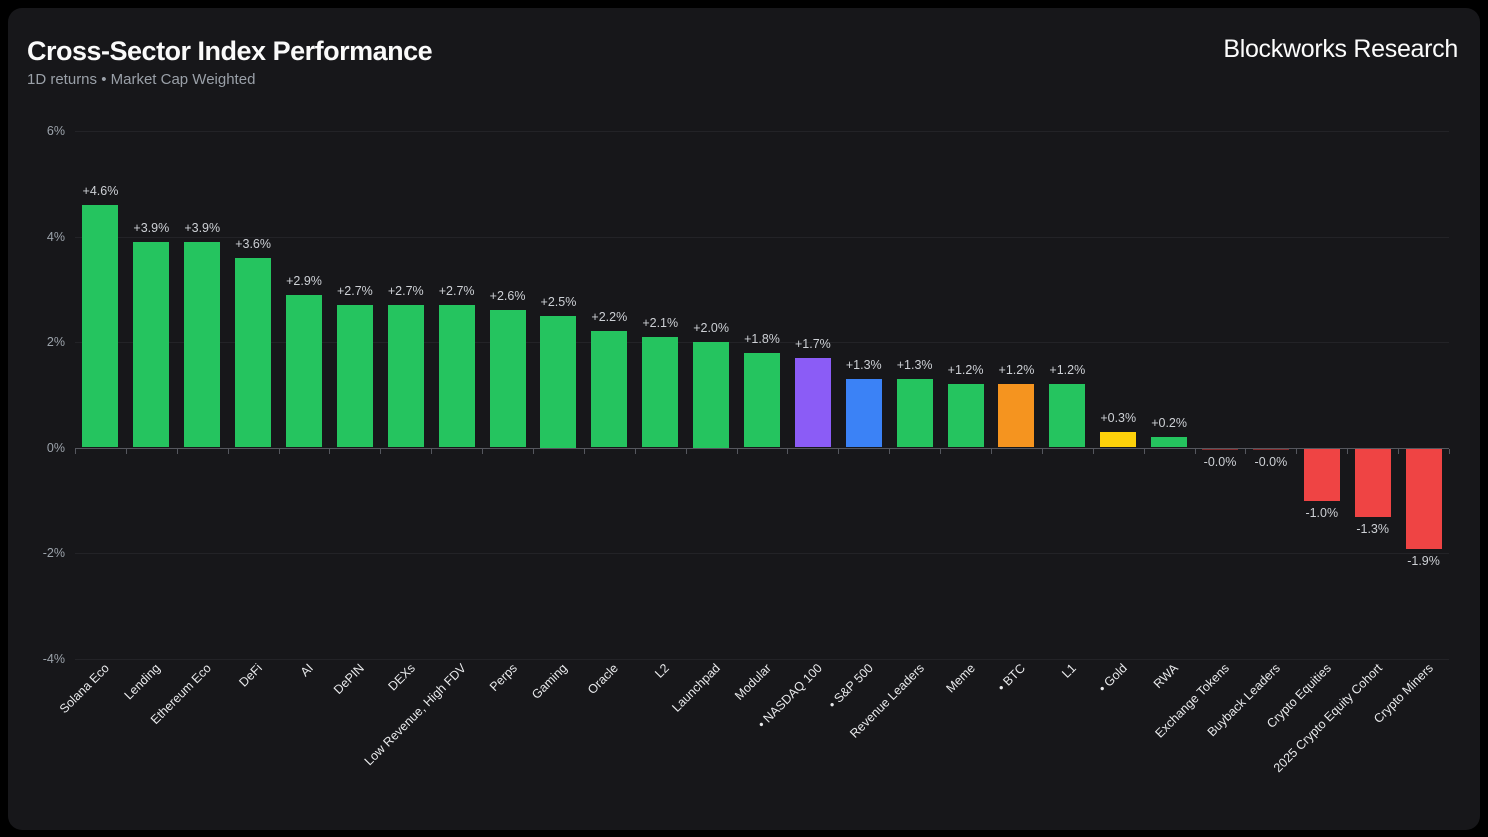 This screenshot has width=1488, height=837. Describe the element at coordinates (55, 447) in the screenshot. I see `y-axis-tick-label: 0%` at that location.